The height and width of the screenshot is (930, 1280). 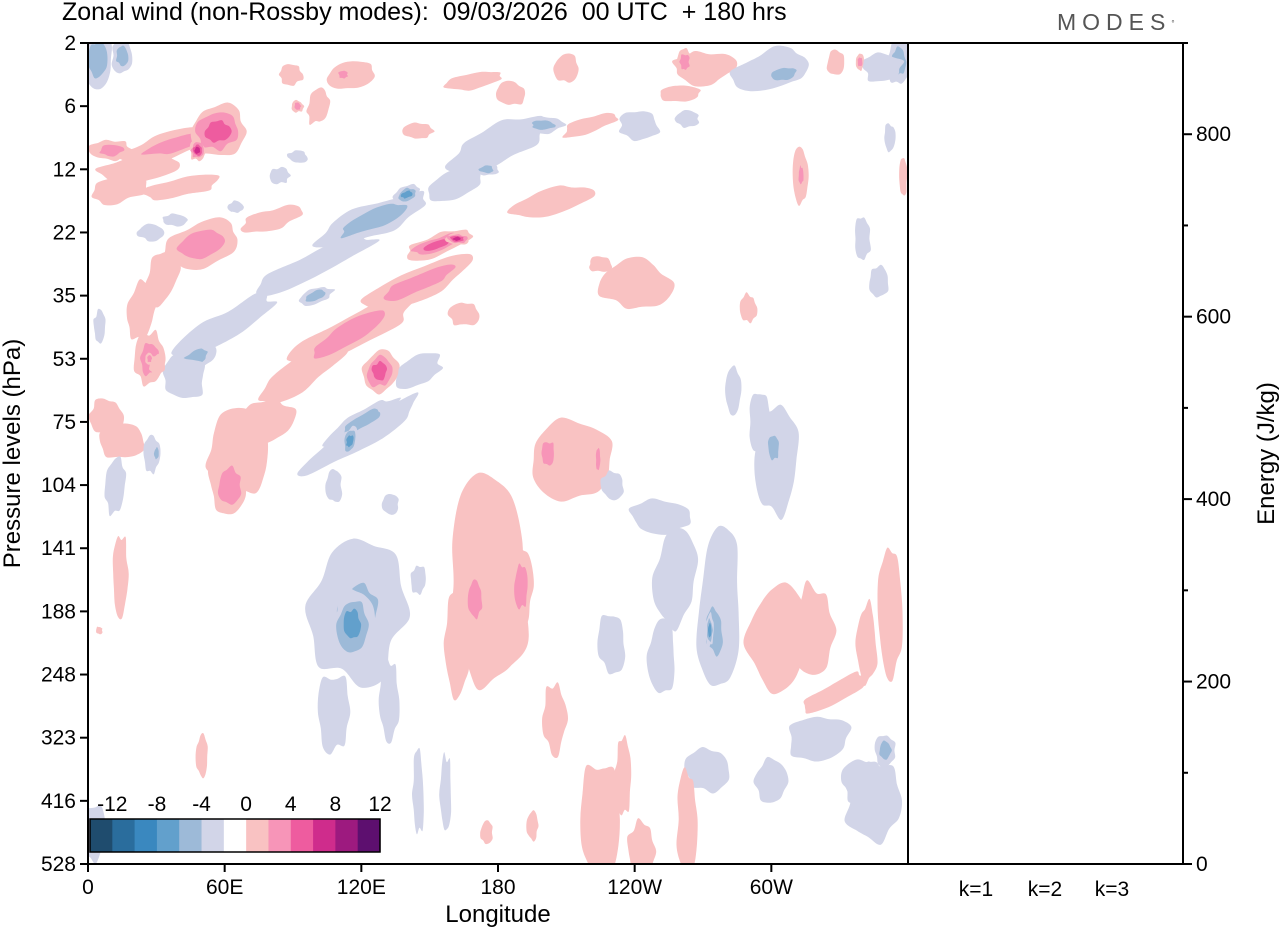 What do you see at coordinates (634, 887) in the screenshot?
I see `x-tick-label: 120W` at bounding box center [634, 887].